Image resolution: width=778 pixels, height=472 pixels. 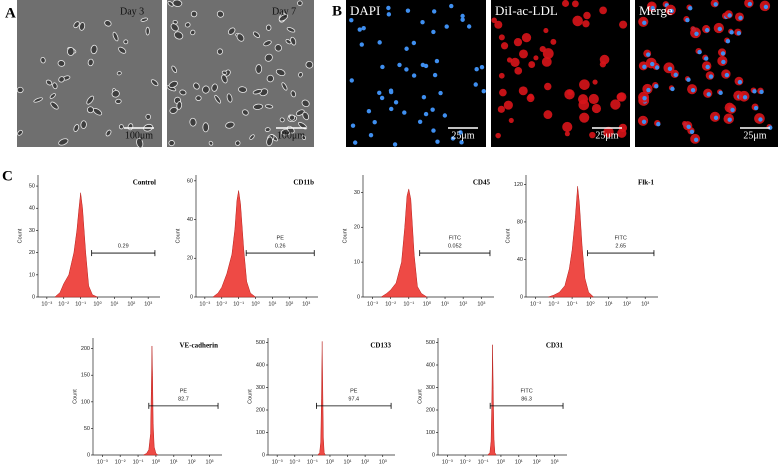 I want to click on image-label: Day 7, so click(x=284, y=11).